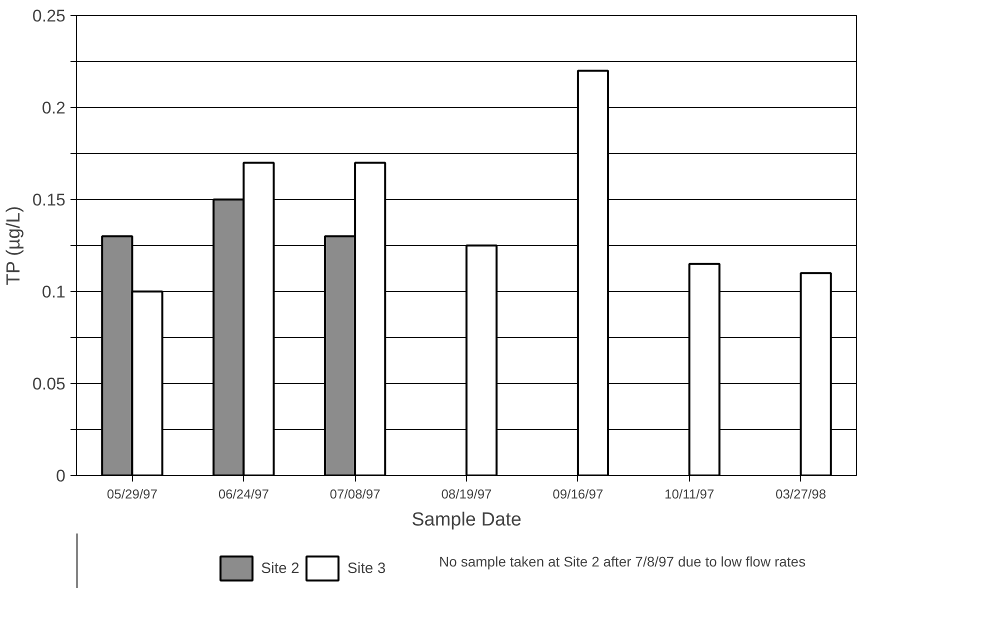 The image size is (982, 628). What do you see at coordinates (466, 494) in the screenshot?
I see `x-tick-label: 08/19/97` at bounding box center [466, 494].